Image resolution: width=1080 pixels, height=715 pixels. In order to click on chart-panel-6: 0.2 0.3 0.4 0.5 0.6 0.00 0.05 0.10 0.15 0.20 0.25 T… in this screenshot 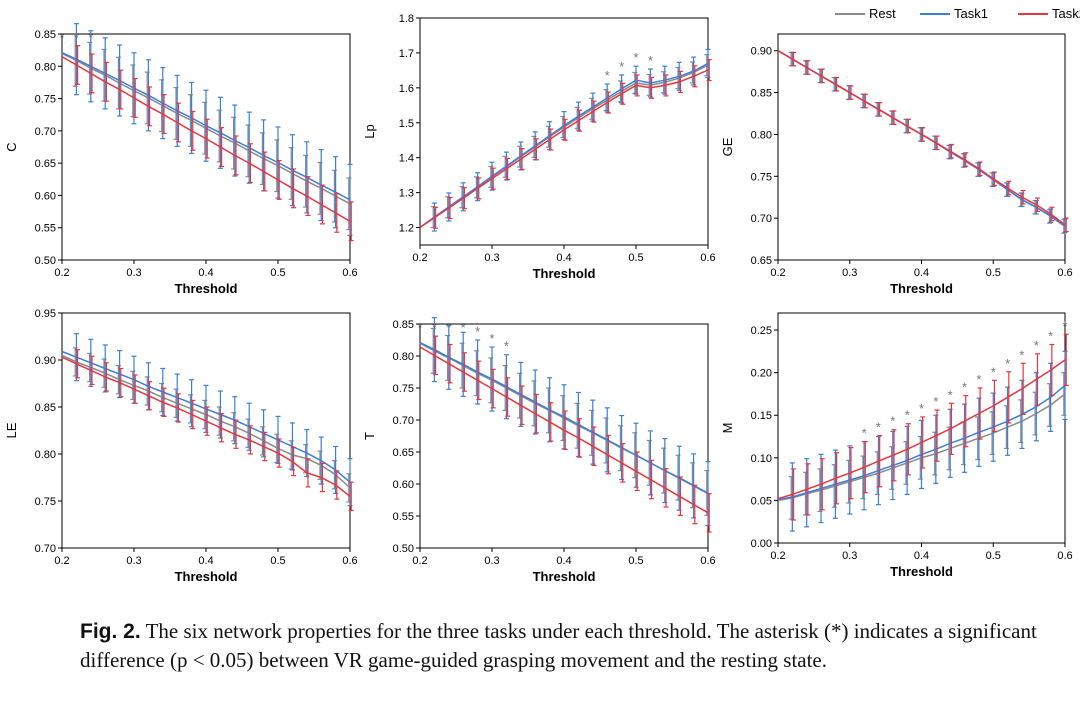, I will do `click(896, 445)`.